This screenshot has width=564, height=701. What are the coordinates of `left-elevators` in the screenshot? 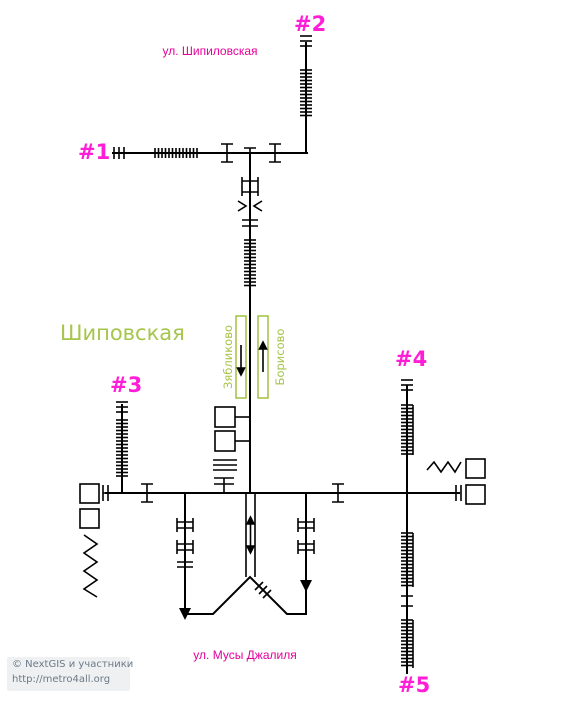 It's located at (94, 540).